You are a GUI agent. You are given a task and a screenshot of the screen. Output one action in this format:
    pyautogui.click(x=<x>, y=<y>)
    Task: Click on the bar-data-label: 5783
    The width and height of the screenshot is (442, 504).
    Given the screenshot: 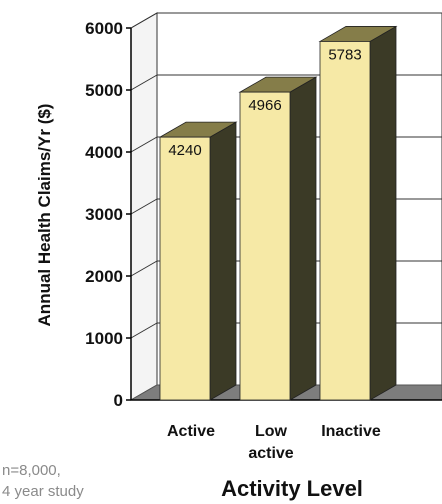 What is the action you would take?
    pyautogui.click(x=344, y=54)
    